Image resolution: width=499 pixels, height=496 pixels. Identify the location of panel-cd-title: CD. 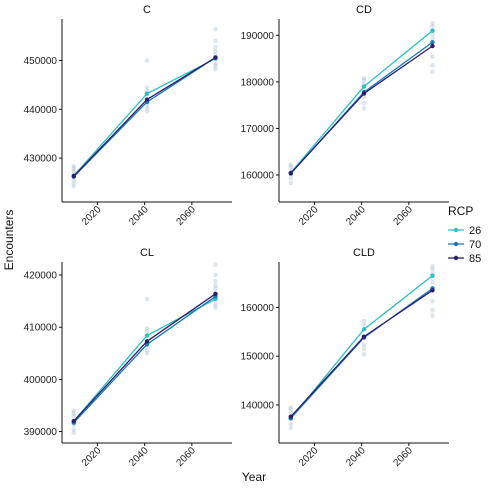
(364, 10).